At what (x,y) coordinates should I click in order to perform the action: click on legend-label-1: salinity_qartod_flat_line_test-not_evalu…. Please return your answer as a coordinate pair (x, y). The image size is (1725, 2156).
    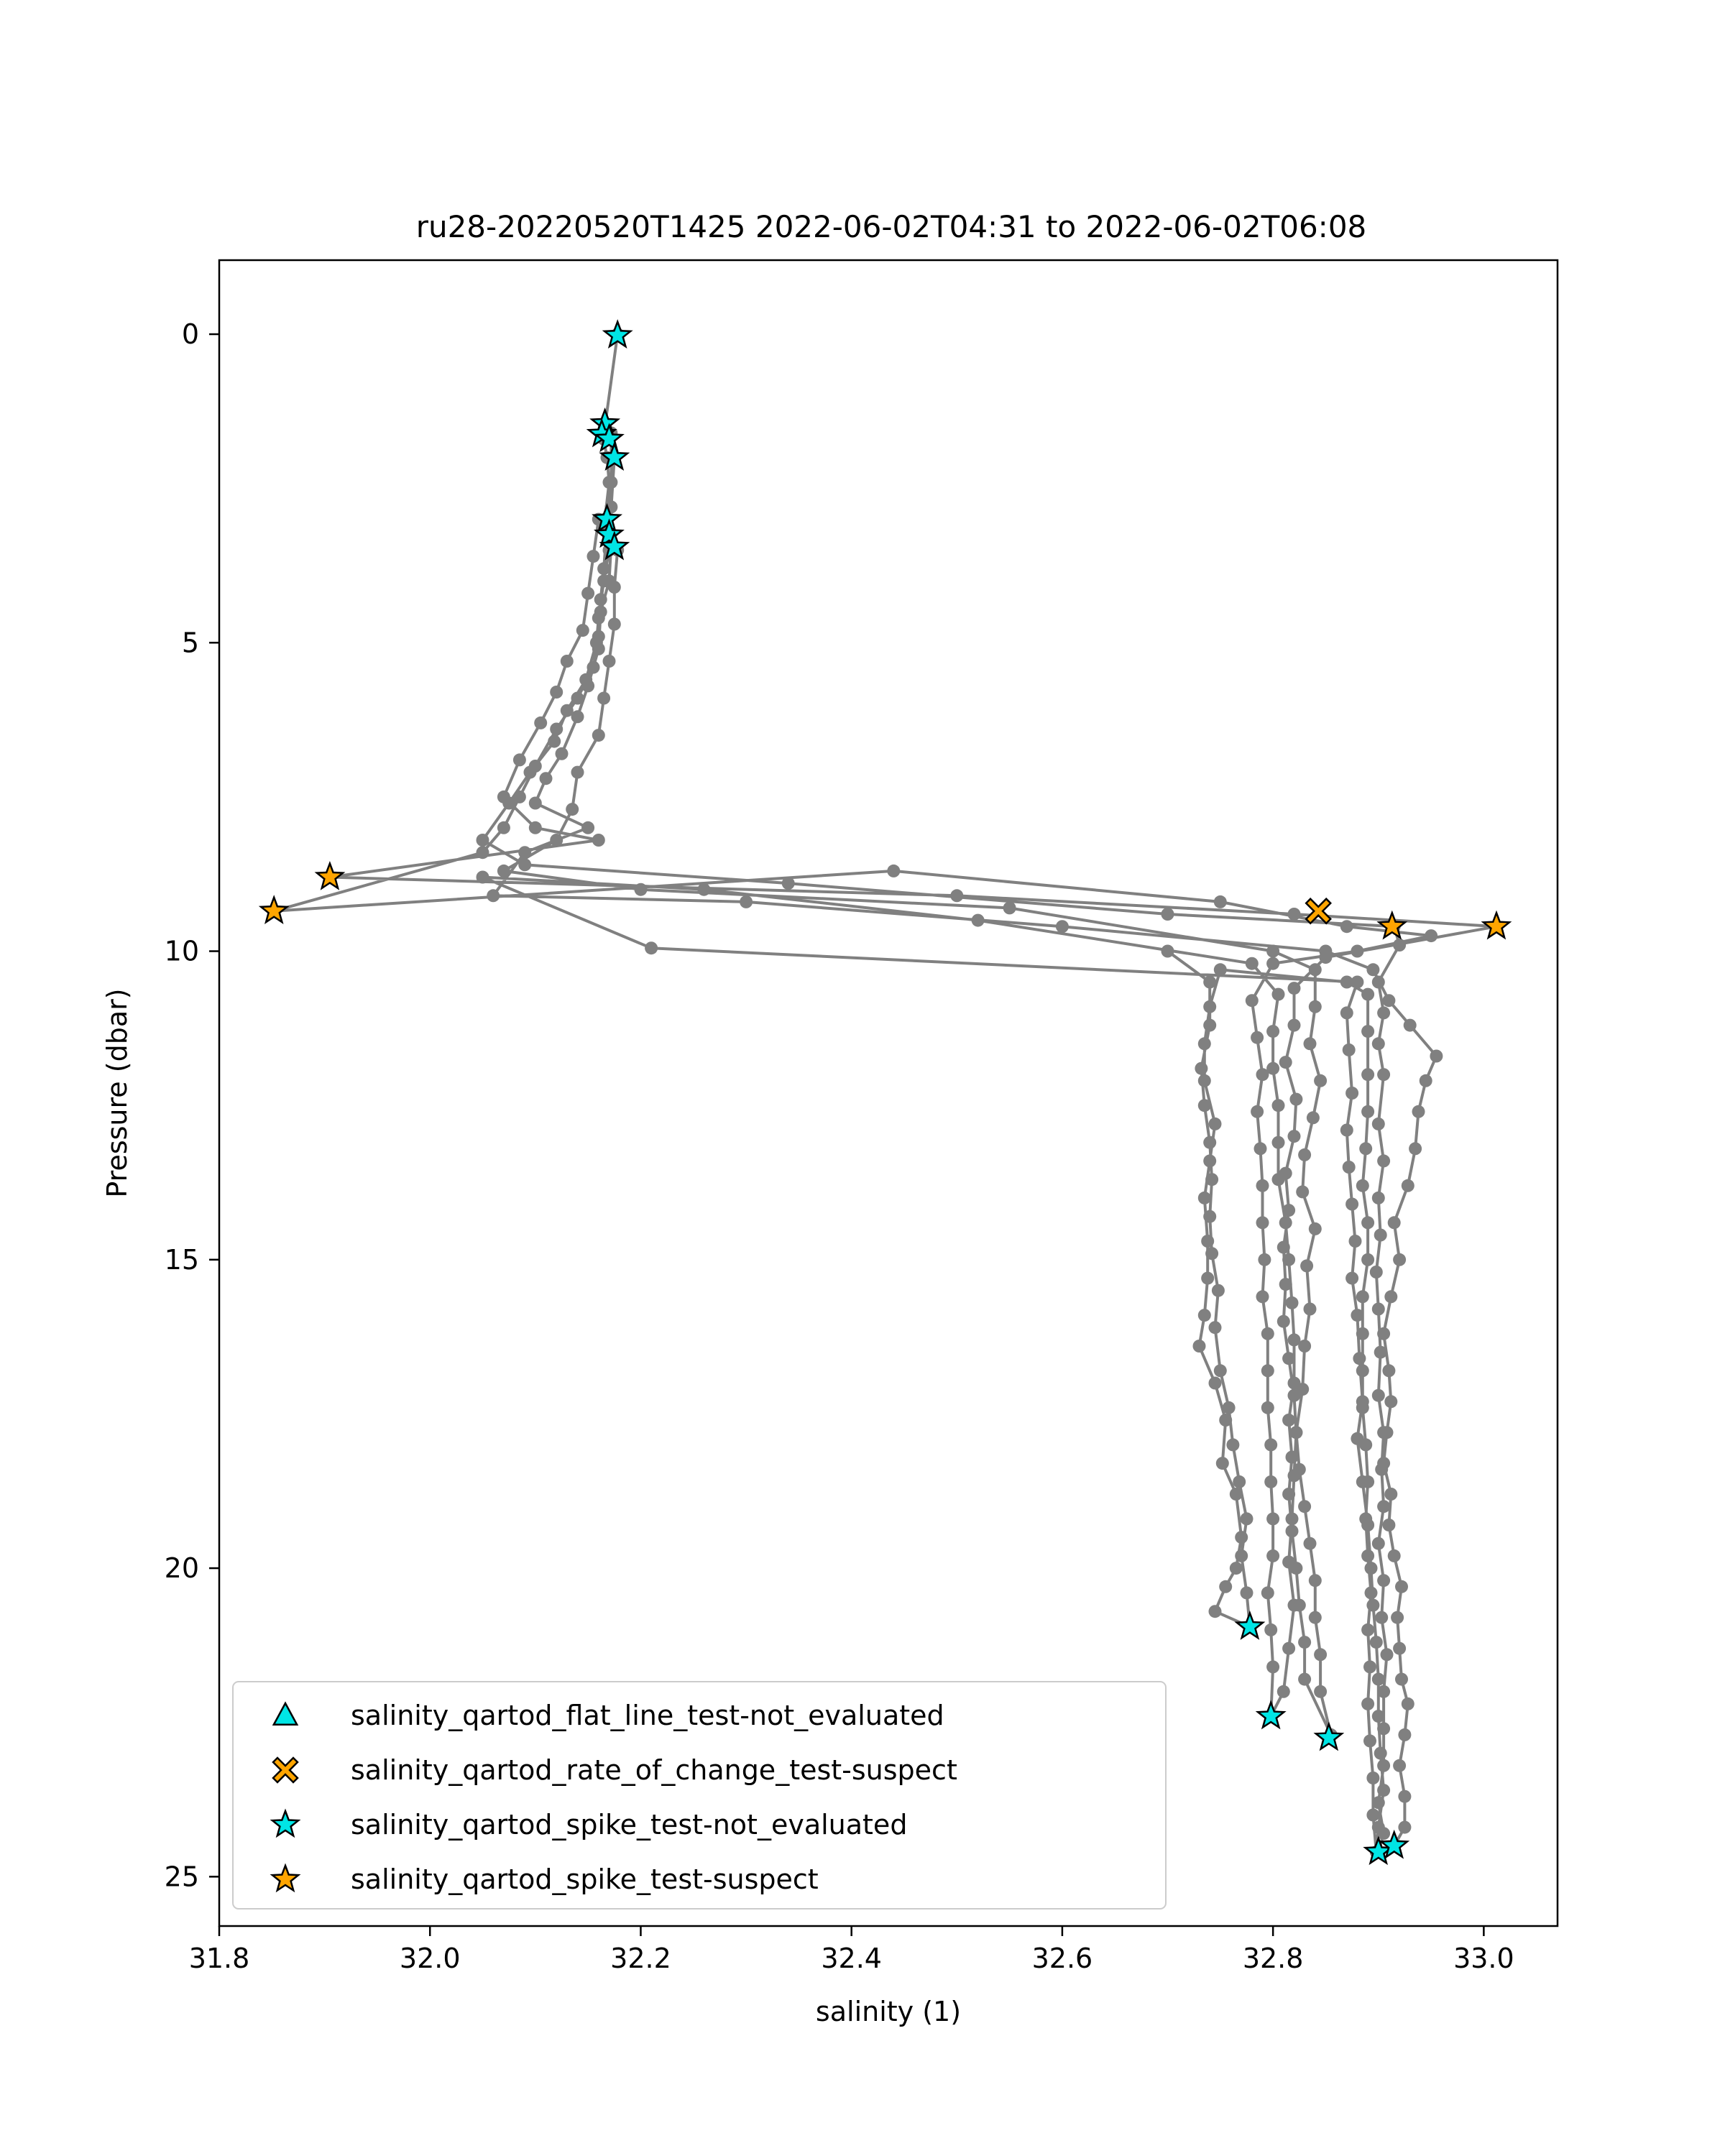
    Looking at the image, I should click on (647, 1715).